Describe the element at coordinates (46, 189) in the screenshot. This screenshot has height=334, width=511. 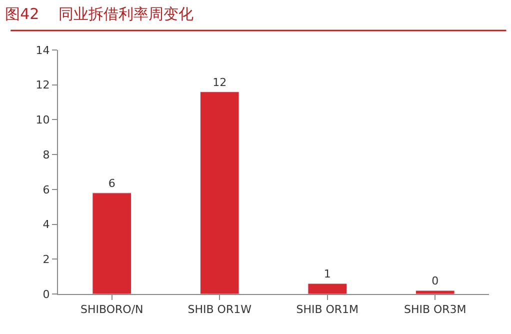
I see `y-tick-label: 6` at that location.